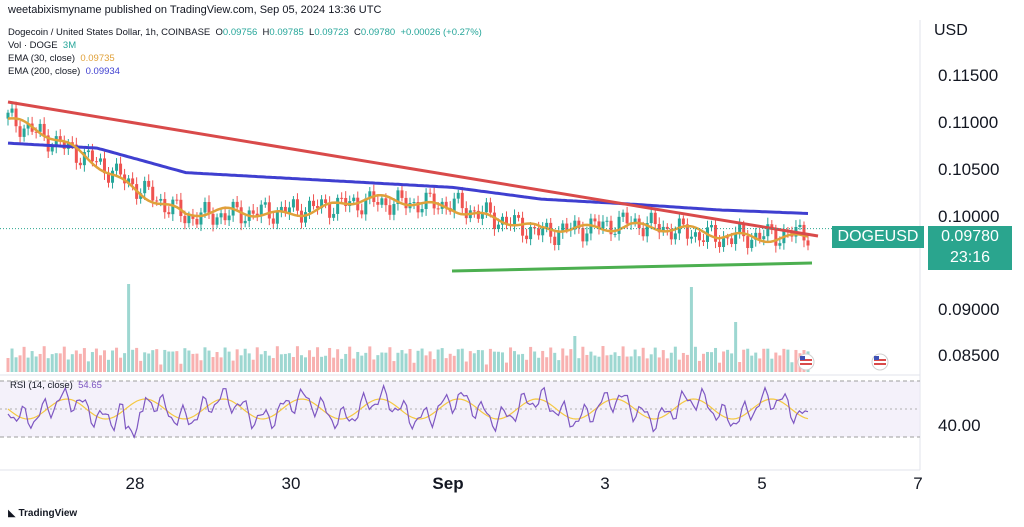 This screenshot has width=1024, height=527. Describe the element at coordinates (843, 362) in the screenshot. I see `event-flags` at that location.